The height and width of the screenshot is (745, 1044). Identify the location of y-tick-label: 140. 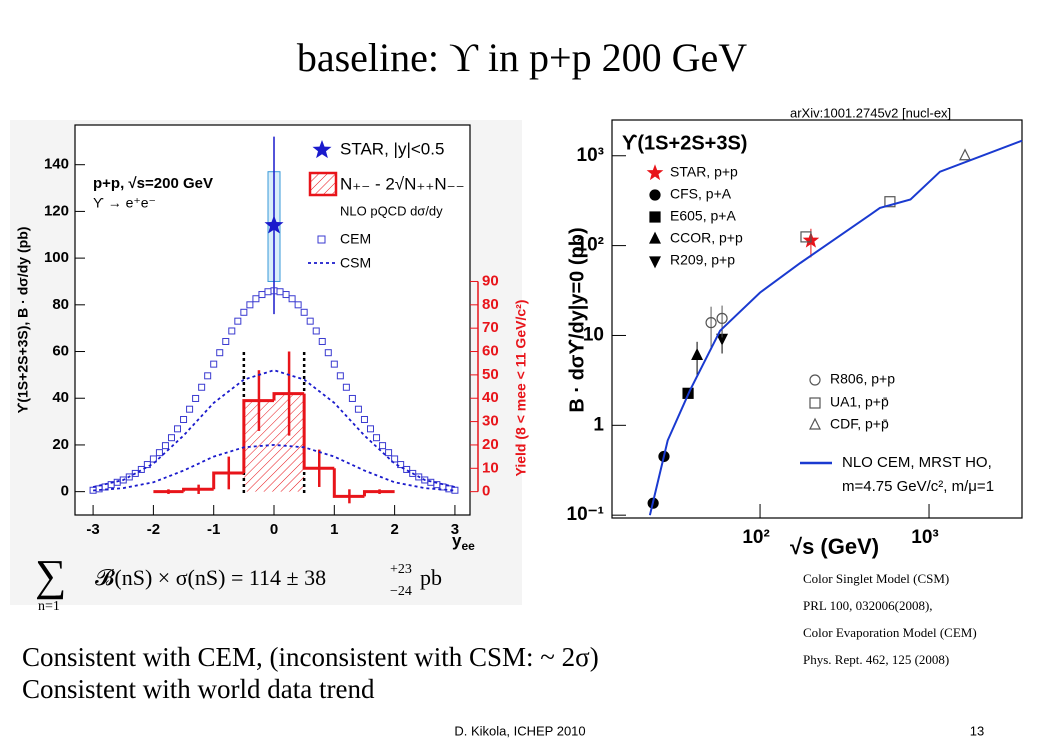
(56, 164).